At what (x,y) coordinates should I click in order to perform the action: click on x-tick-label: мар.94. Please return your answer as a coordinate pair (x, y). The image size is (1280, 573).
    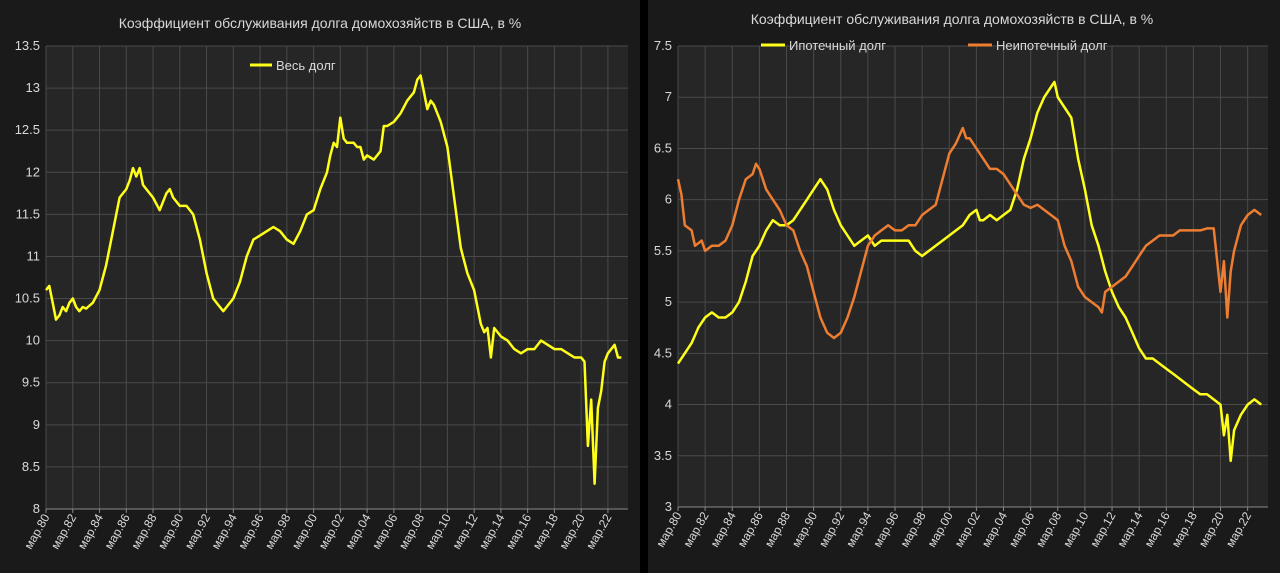
    Looking at the image, I should click on (858, 529).